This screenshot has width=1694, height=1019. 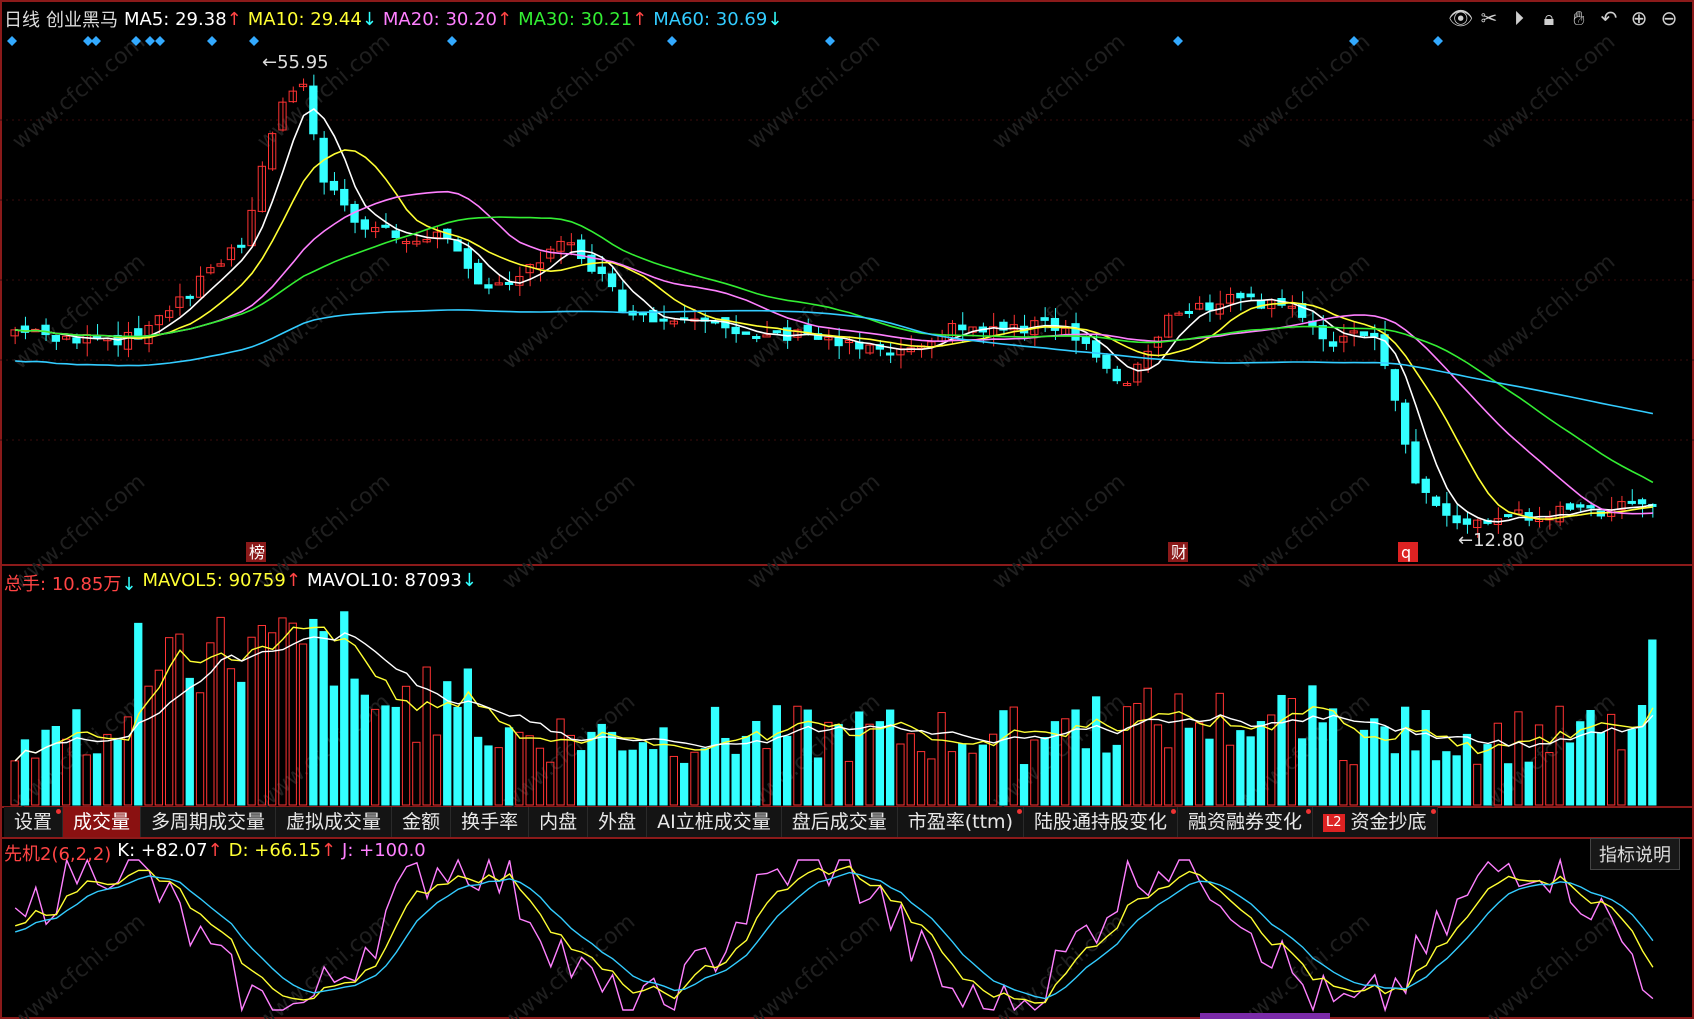 What do you see at coordinates (1179, 552) in the screenshot?
I see `event-marker-label: 财` at bounding box center [1179, 552].